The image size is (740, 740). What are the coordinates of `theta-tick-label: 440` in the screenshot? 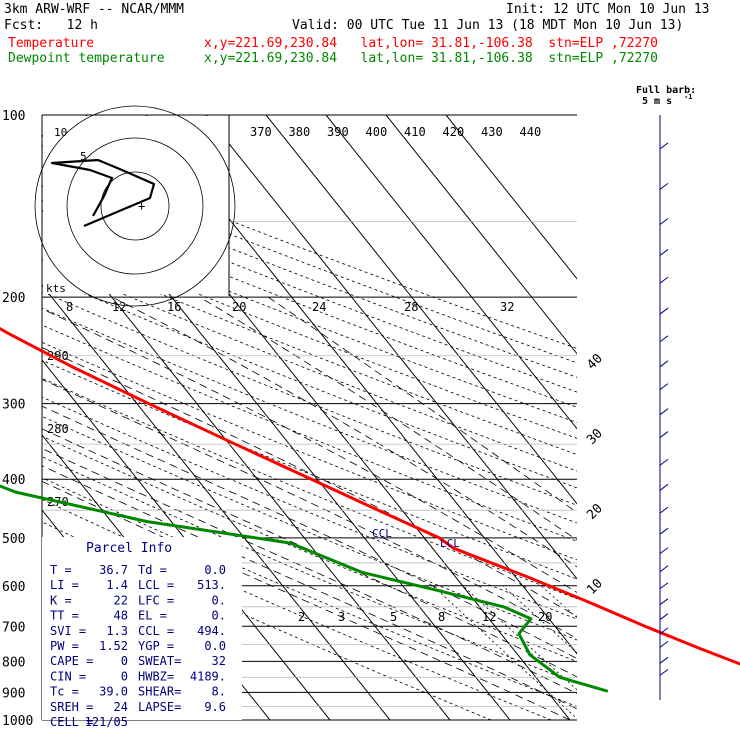 It's located at (531, 132).